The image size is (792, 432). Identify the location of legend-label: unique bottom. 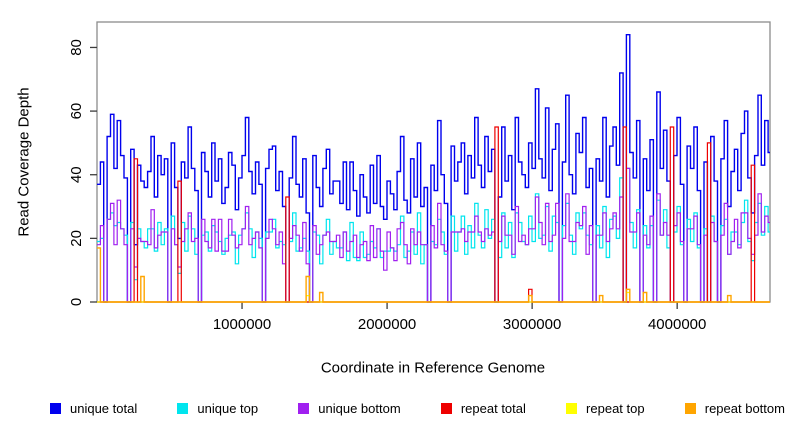
(359, 408).